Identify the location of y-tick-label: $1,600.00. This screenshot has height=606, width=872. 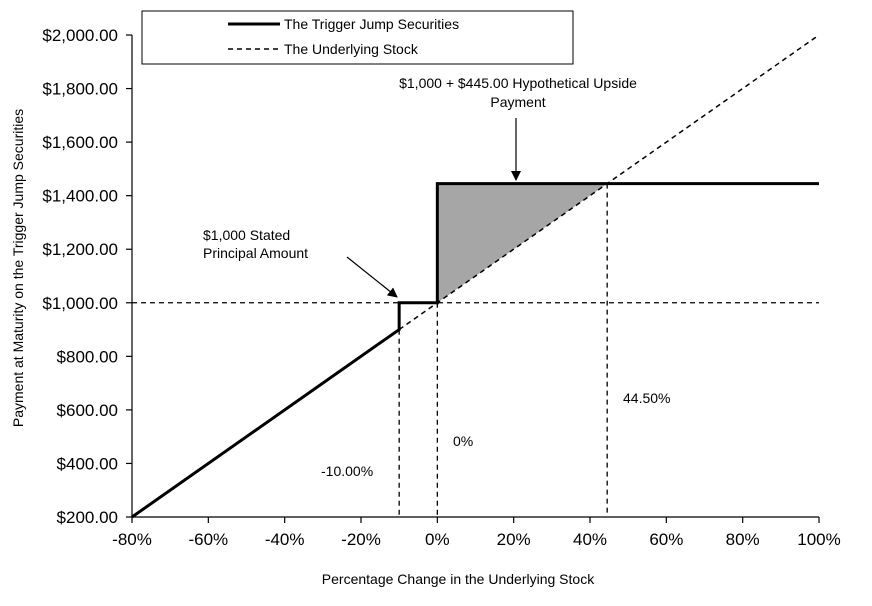
(80, 142).